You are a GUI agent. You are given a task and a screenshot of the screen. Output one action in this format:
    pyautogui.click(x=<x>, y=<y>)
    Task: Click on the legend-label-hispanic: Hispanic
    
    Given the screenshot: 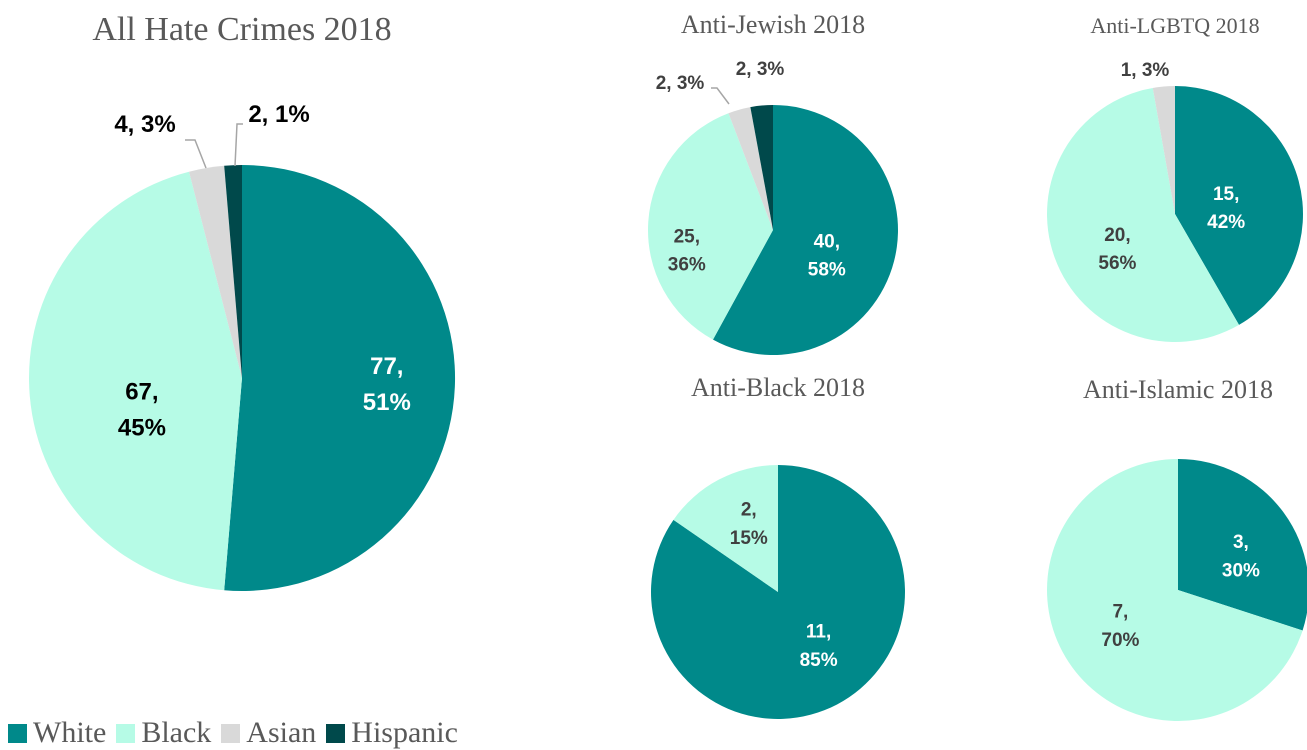 What is the action you would take?
    pyautogui.click(x=404, y=732)
    